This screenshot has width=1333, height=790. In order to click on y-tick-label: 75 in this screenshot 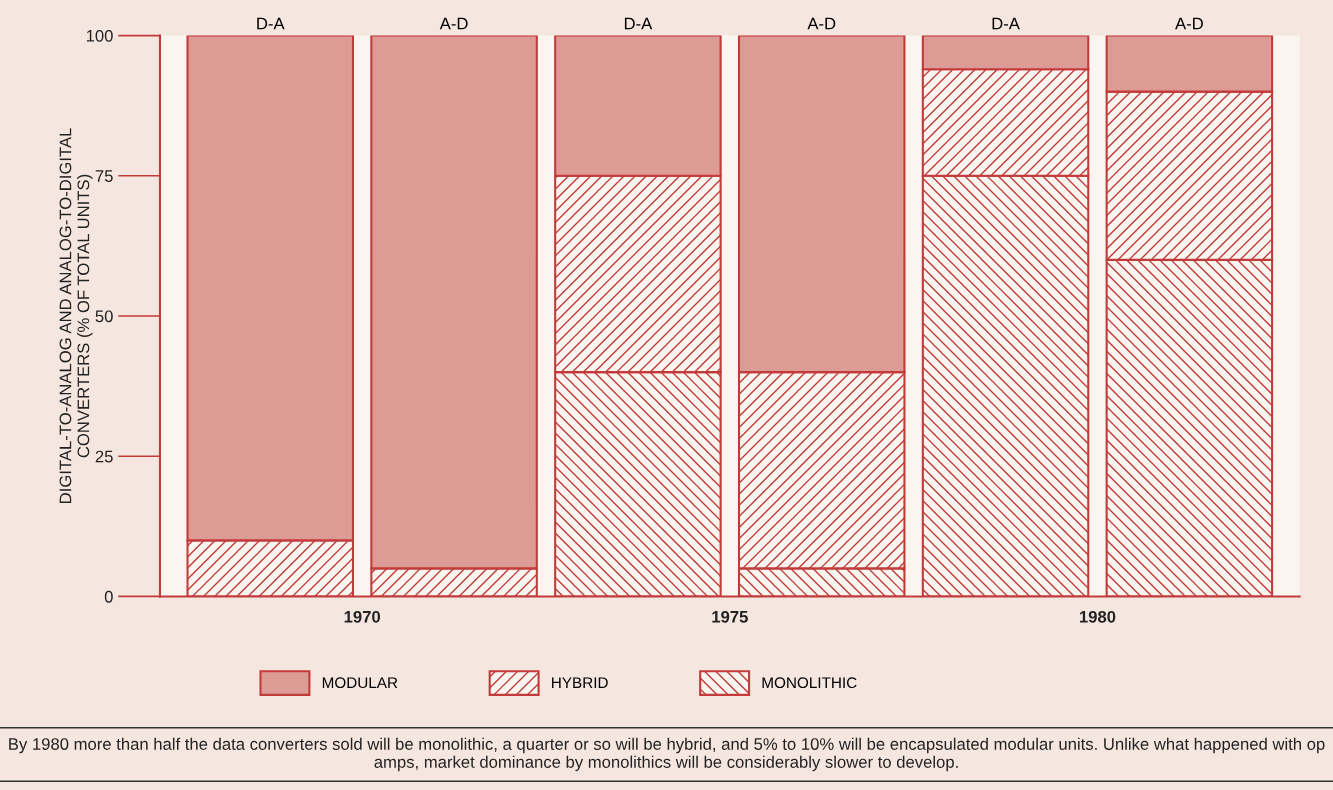, I will do `click(104, 176)`.